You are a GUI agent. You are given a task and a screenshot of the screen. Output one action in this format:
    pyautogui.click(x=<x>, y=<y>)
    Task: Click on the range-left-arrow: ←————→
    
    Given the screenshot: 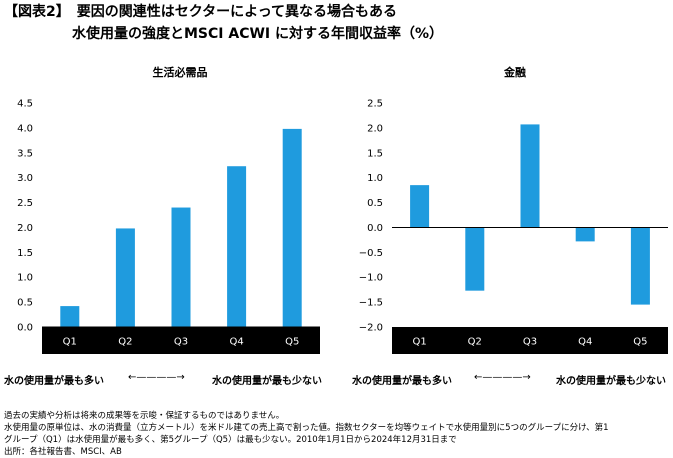 What is the action you would take?
    pyautogui.click(x=156, y=377)
    